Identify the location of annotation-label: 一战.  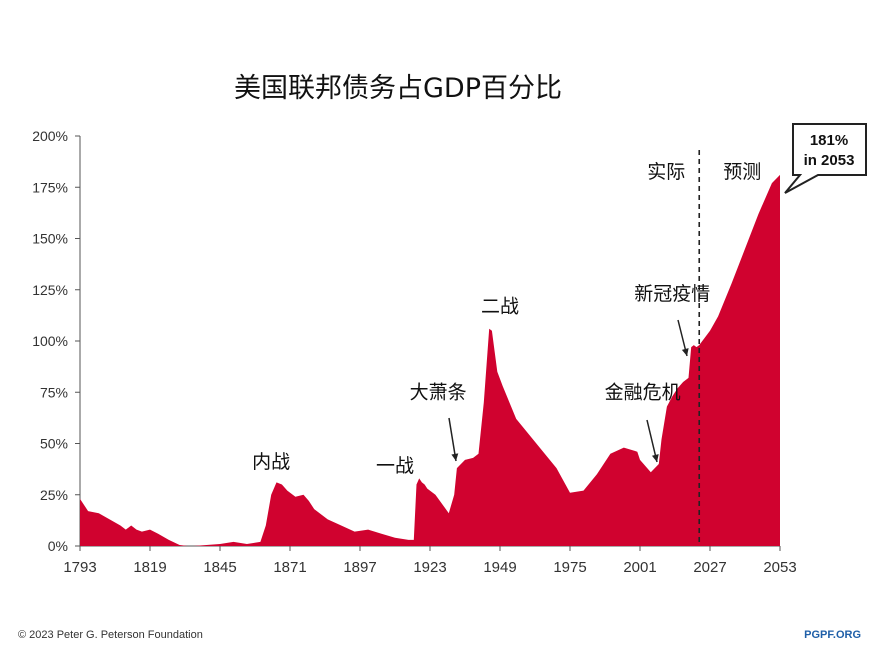
(395, 466).